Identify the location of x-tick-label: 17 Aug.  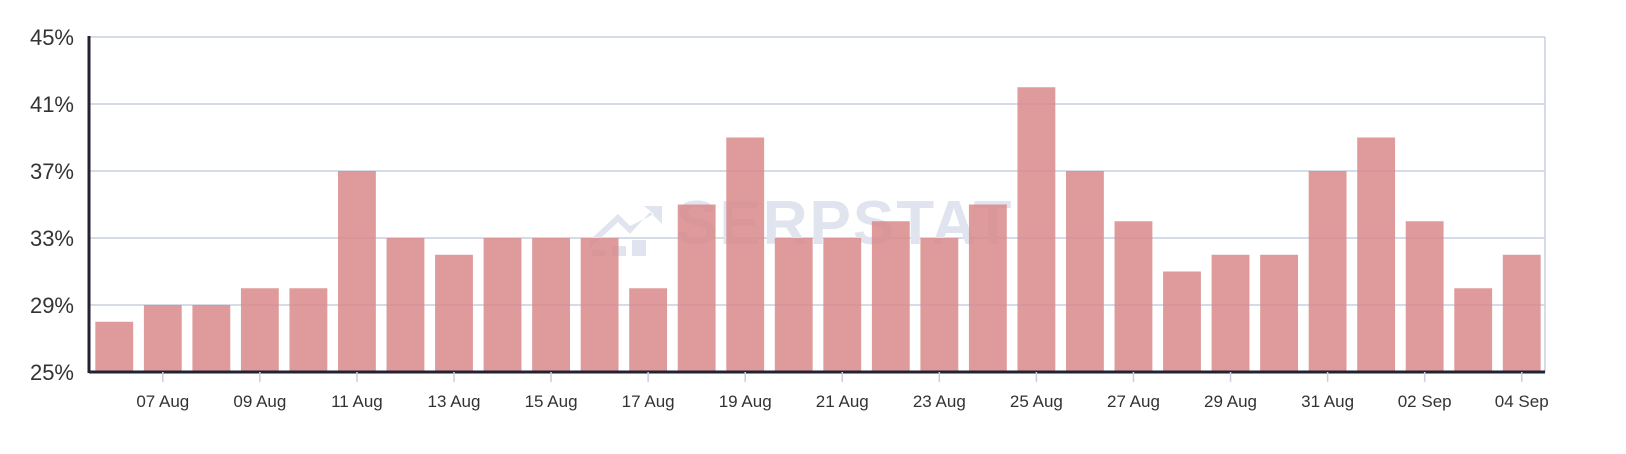
(648, 401).